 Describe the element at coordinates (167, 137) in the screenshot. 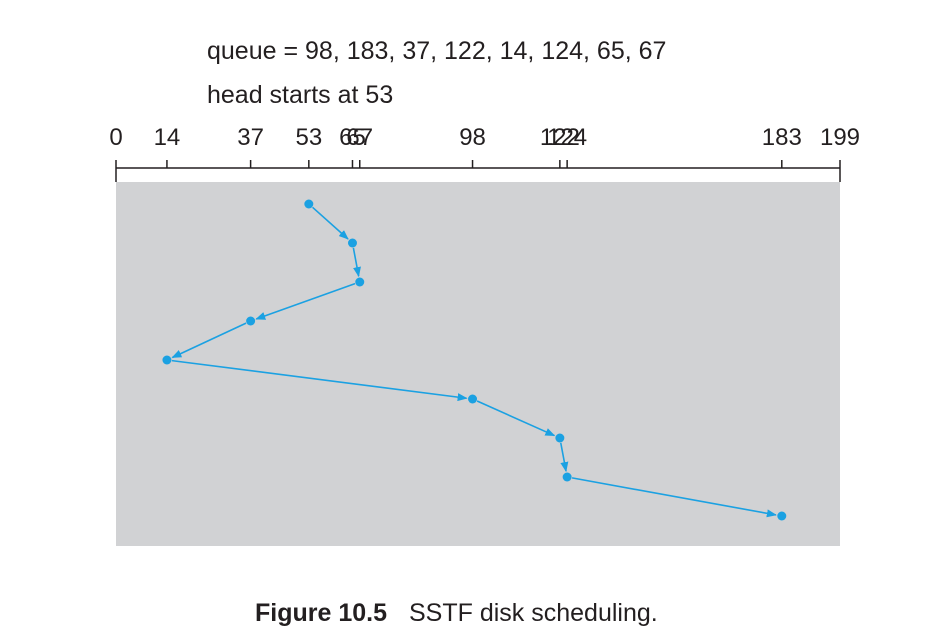

I see `tick-label-14: 14` at that location.